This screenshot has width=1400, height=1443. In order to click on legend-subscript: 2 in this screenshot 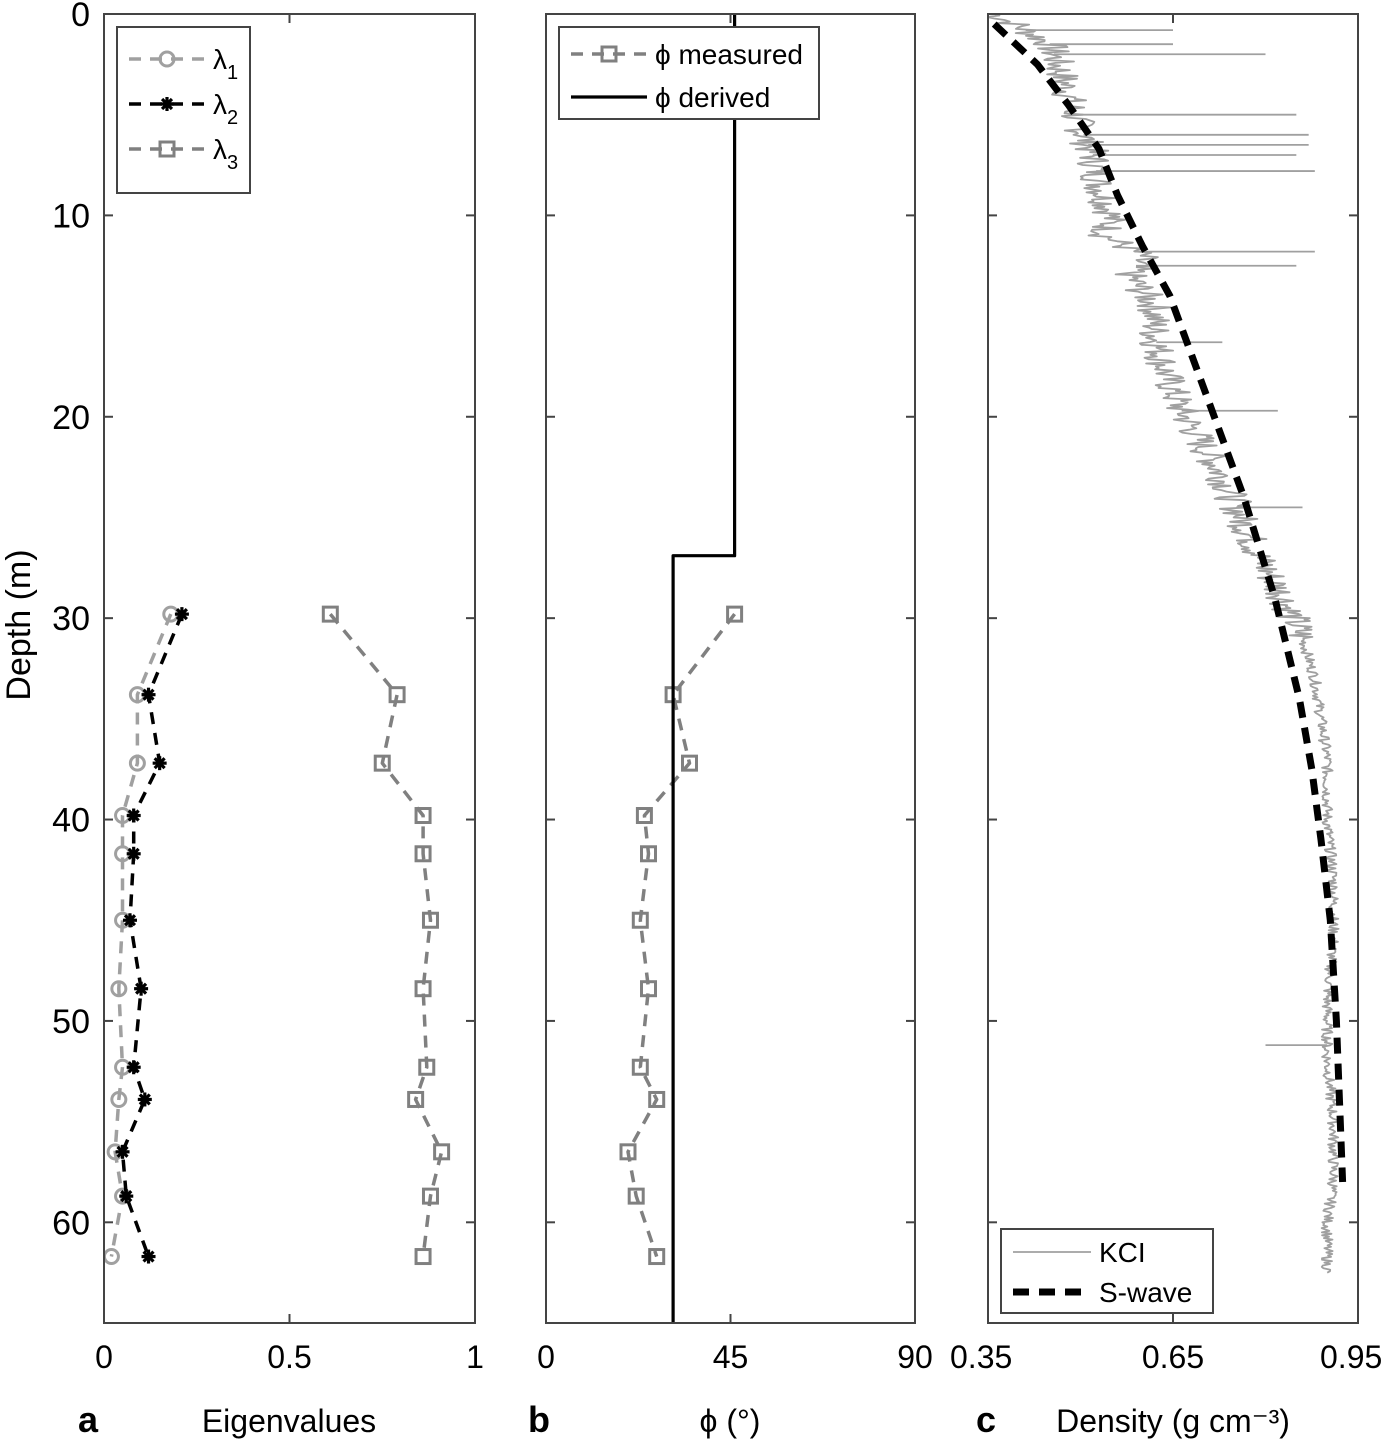, I will do `click(232, 118)`.